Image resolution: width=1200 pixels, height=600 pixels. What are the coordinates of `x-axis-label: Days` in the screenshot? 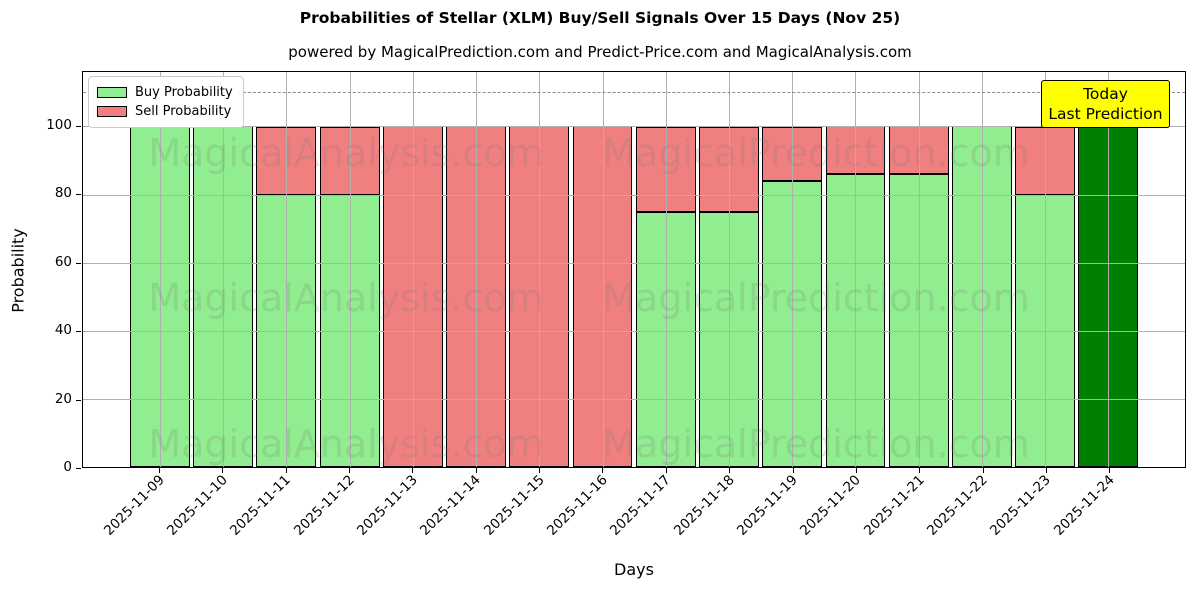 It's located at (634, 569).